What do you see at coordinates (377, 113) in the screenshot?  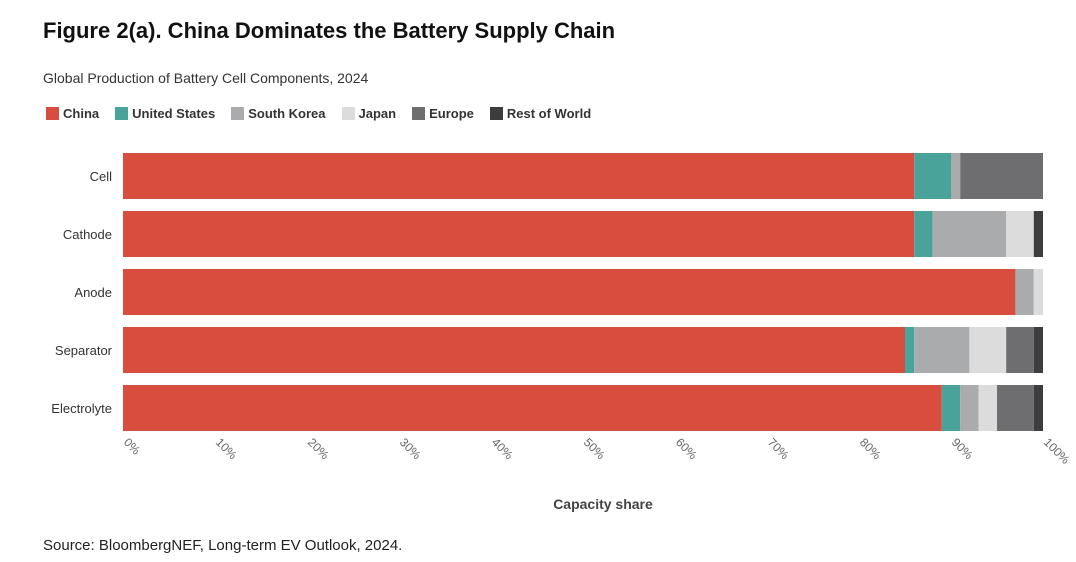 I see `legend-label: Japan` at bounding box center [377, 113].